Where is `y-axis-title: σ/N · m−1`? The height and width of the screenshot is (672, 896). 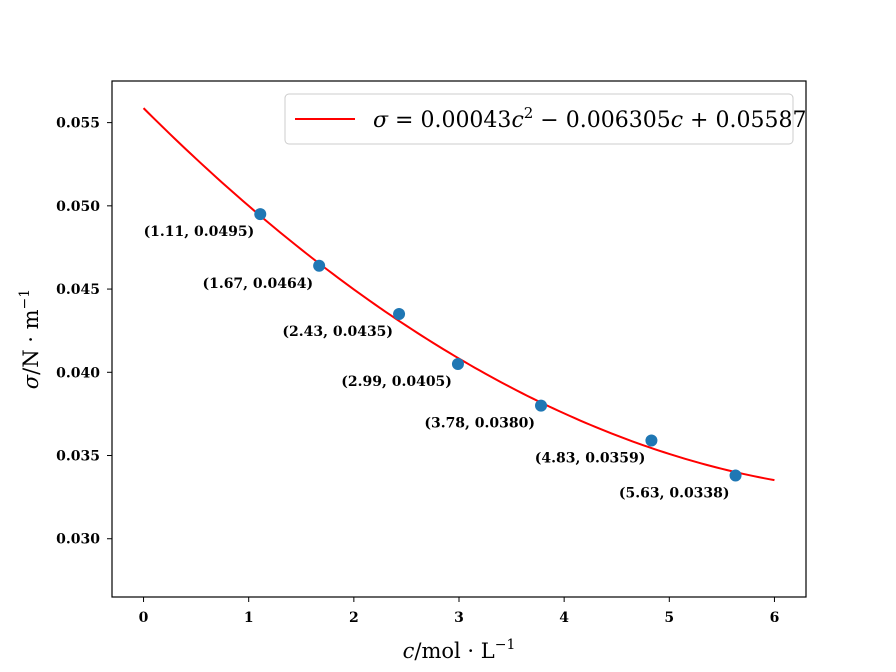 y-axis-title: σ/N · m−1 is located at coordinates (30, 339).